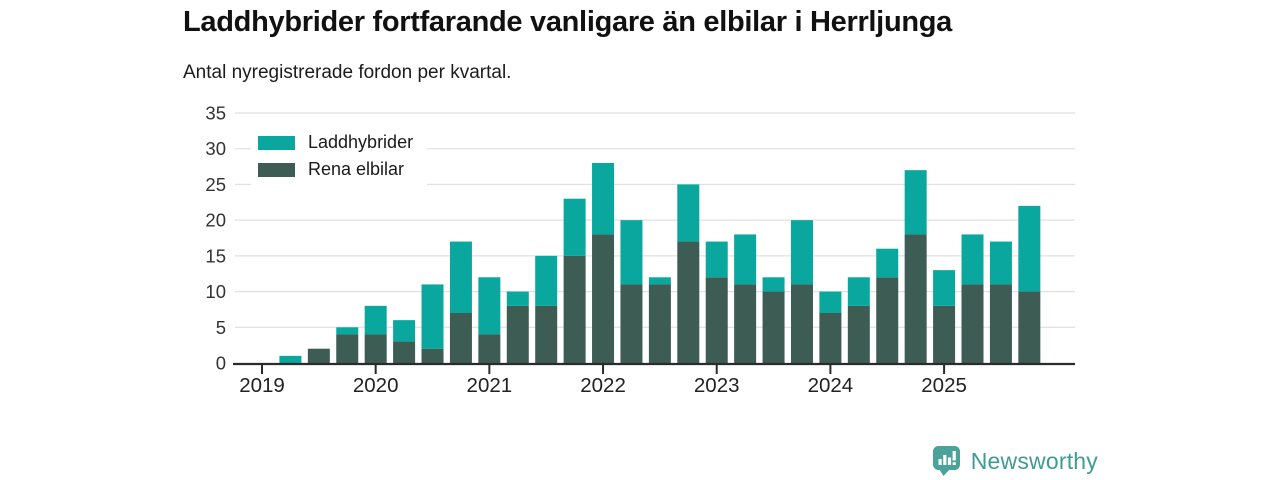 This screenshot has height=480, width=1280. Describe the element at coordinates (603, 385) in the screenshot. I see `x-tick-label: 2022` at that location.